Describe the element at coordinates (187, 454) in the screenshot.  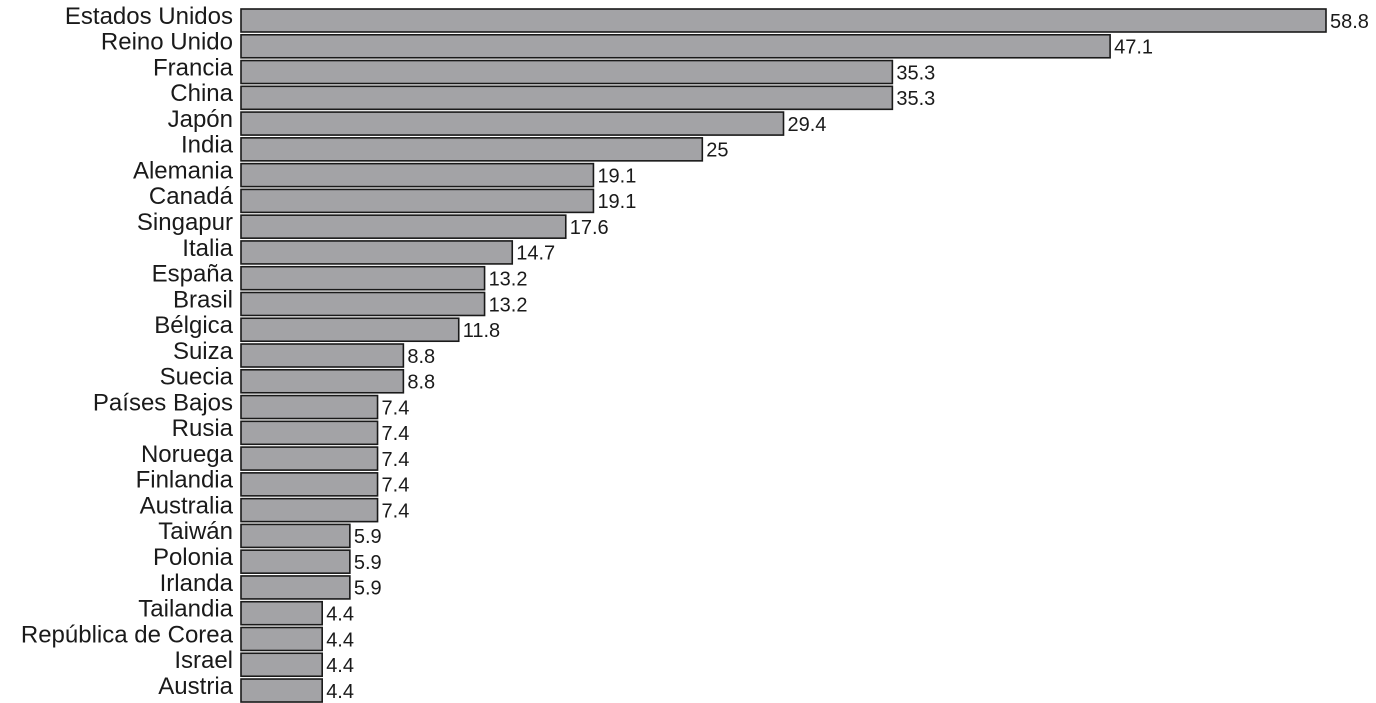
I see `category-label: Noruega` at that location.